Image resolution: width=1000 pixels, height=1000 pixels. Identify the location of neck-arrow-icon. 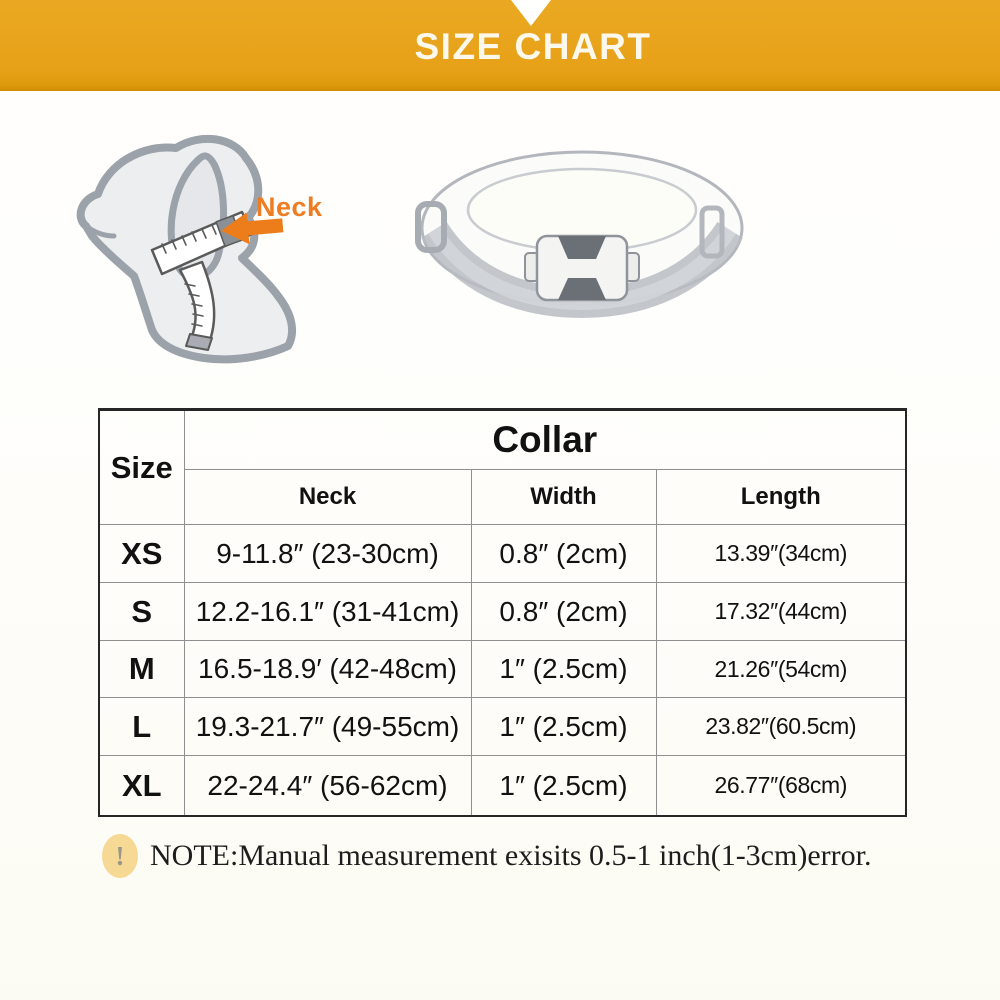
(252, 228).